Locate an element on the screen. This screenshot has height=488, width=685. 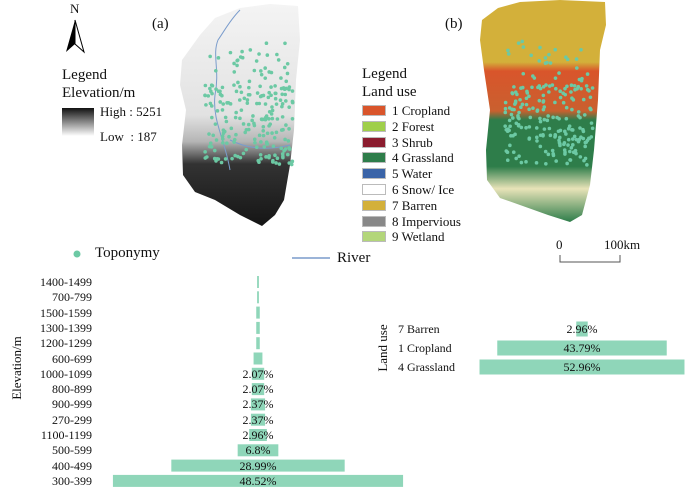
category-label: 1200-1299 is located at coordinates (66, 343).